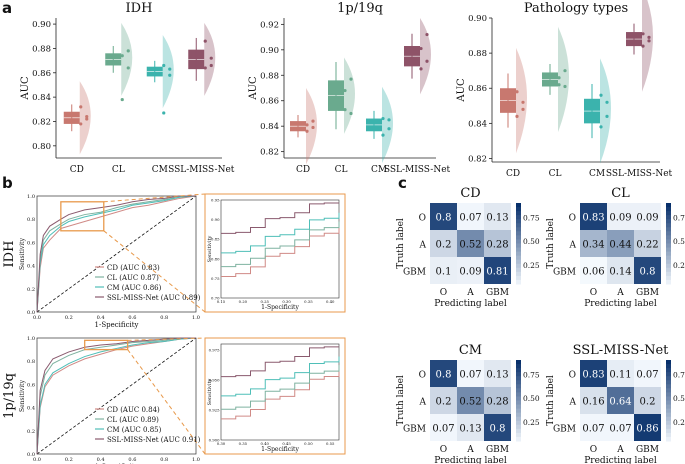 The height and width of the screenshot is (464, 685). I want to click on cm-cell-value: 0.14, so click(620, 272).